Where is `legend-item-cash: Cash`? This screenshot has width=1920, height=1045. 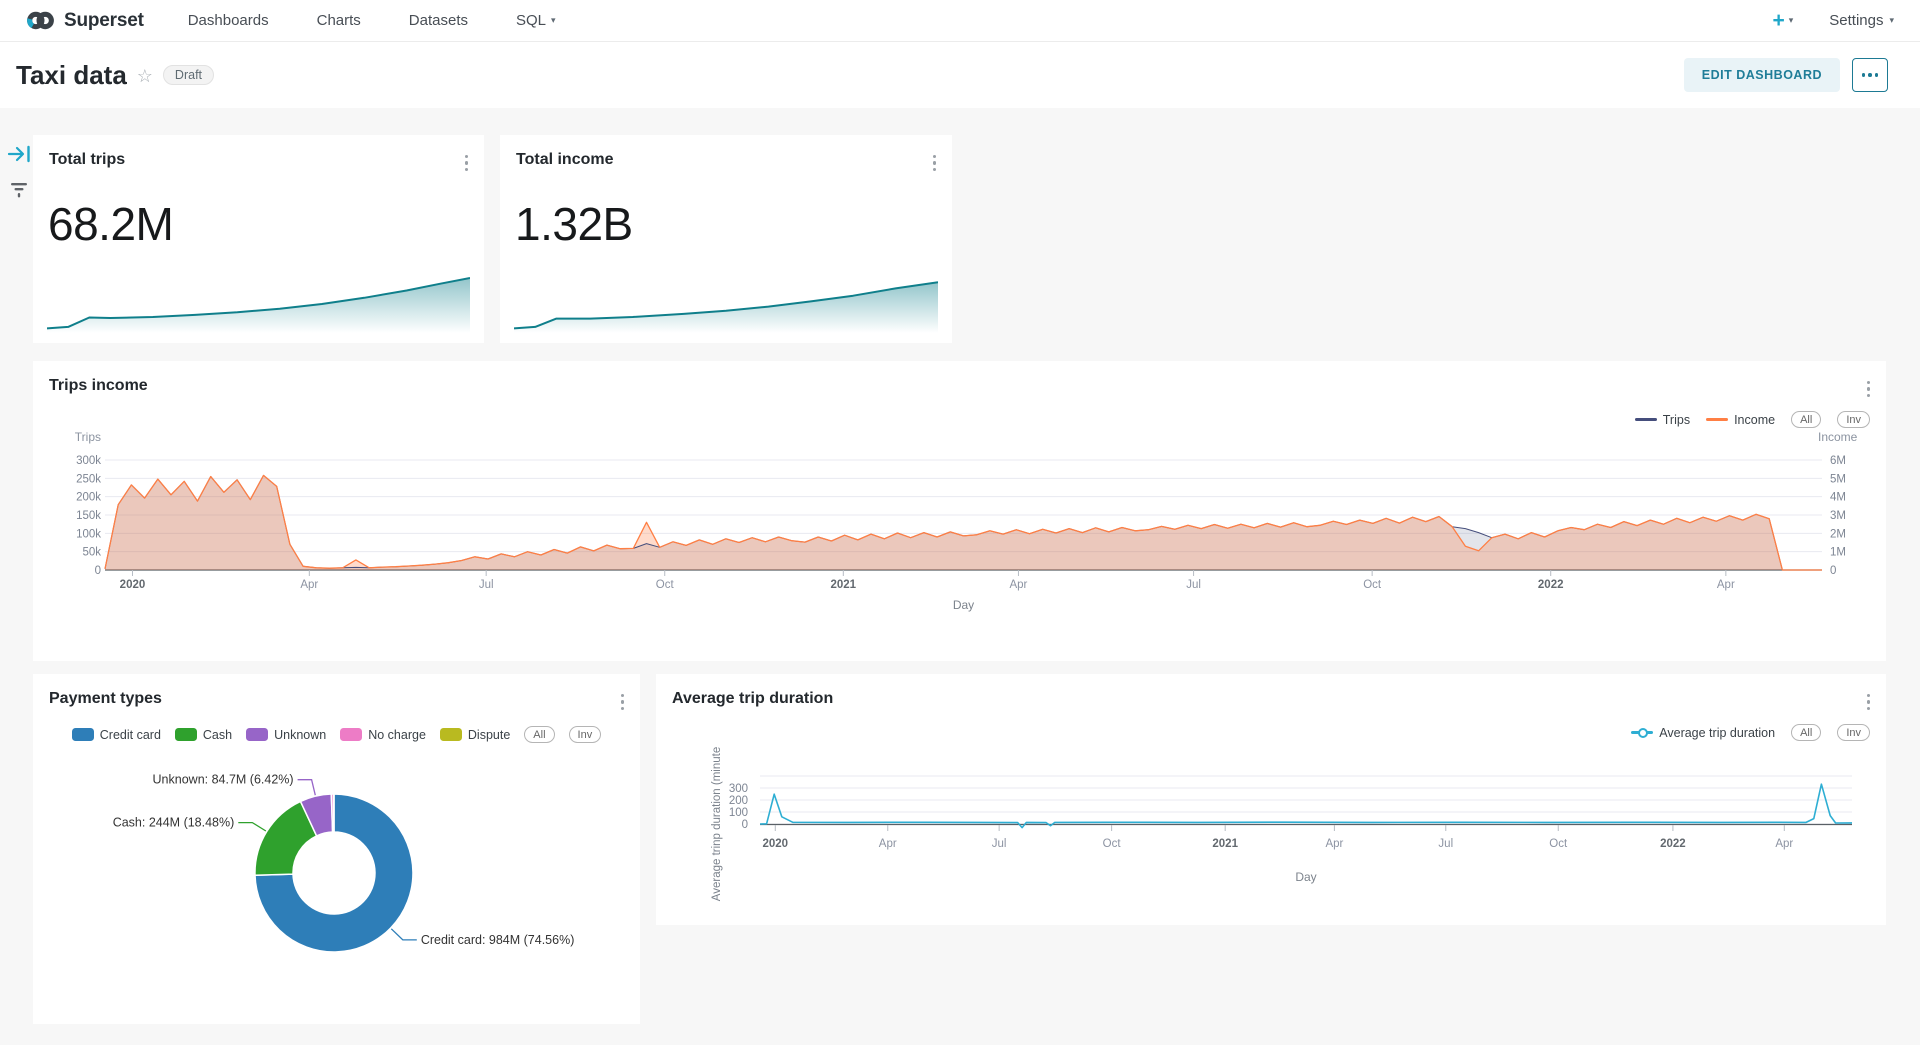 legend-item-cash: Cash is located at coordinates (203, 734).